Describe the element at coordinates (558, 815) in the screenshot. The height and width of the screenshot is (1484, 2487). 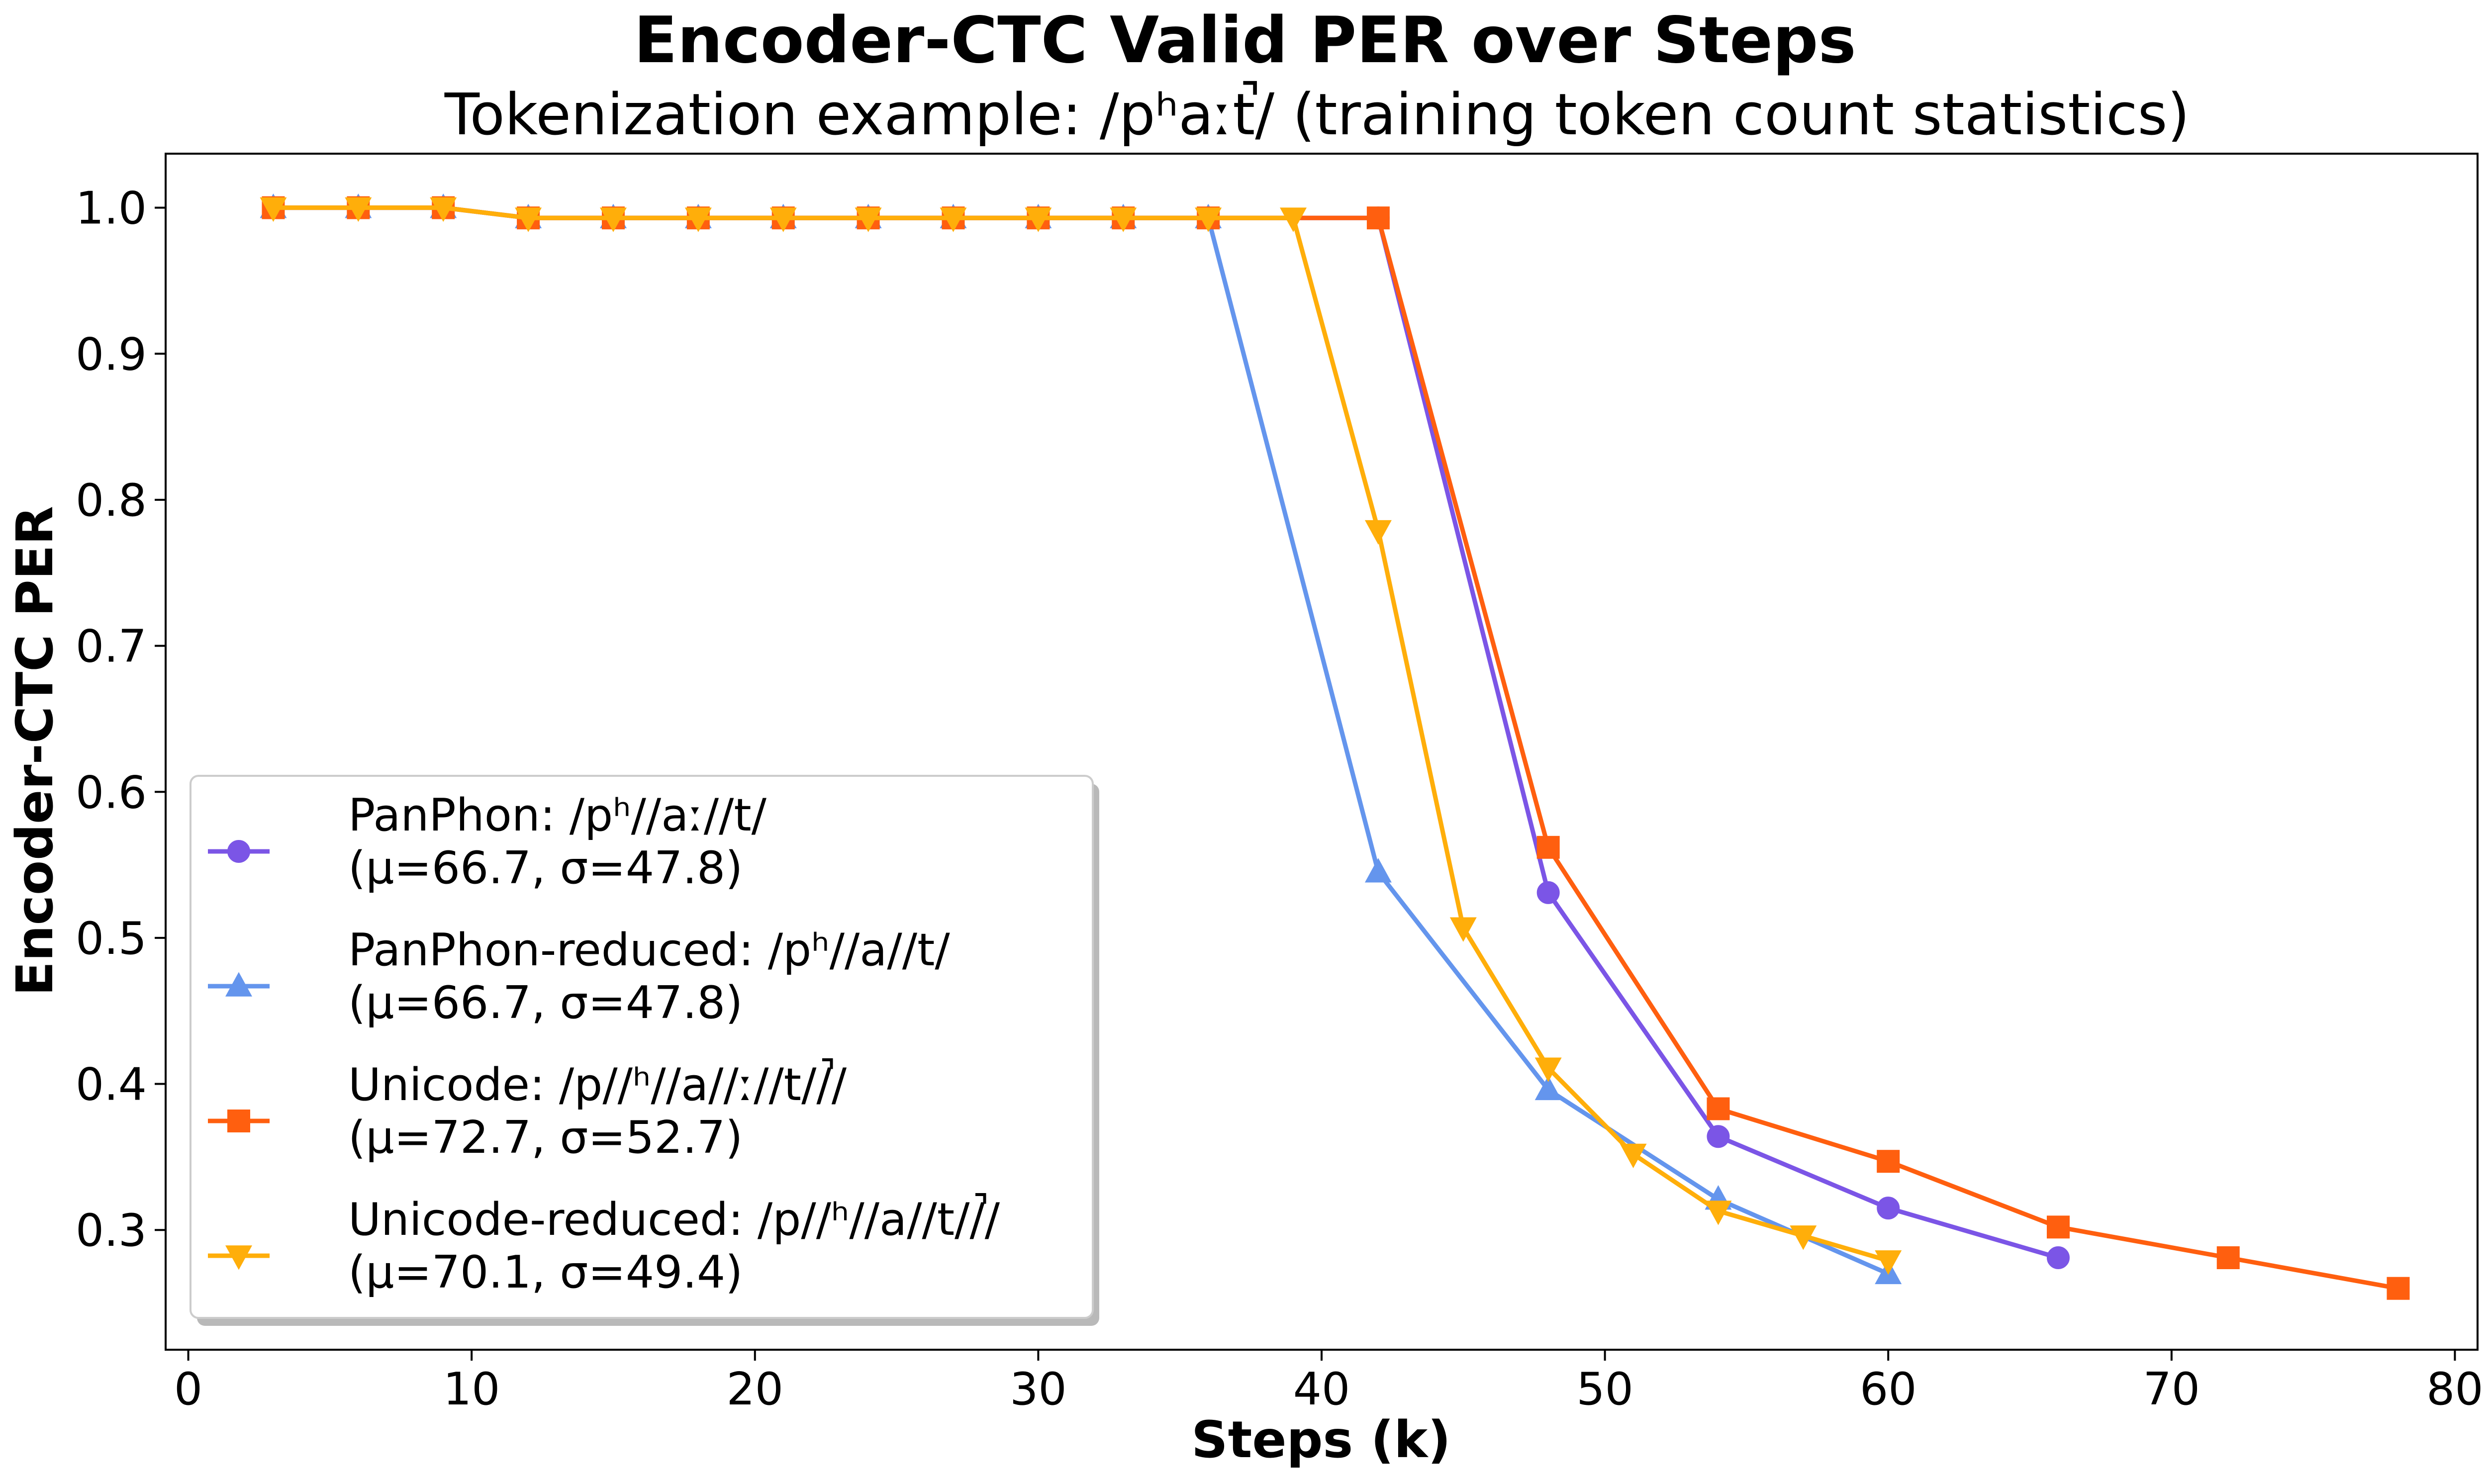
I see `legend-label: PanPhon: /pʰ//aː//t/` at that location.